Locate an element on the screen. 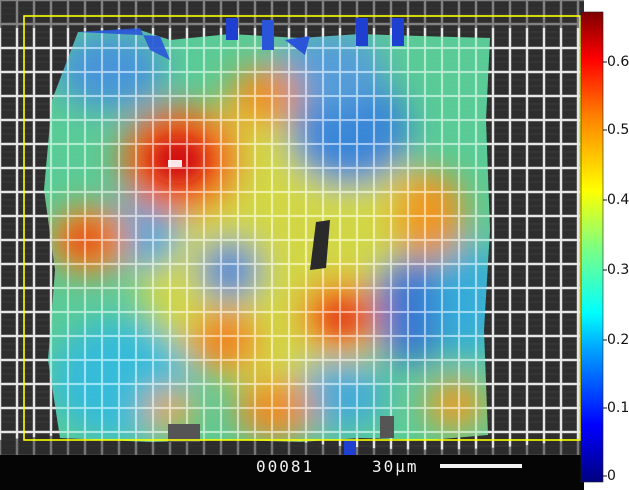 The height and width of the screenshot is (490, 629). scale-bar-label: 30μm is located at coordinates (395, 466).